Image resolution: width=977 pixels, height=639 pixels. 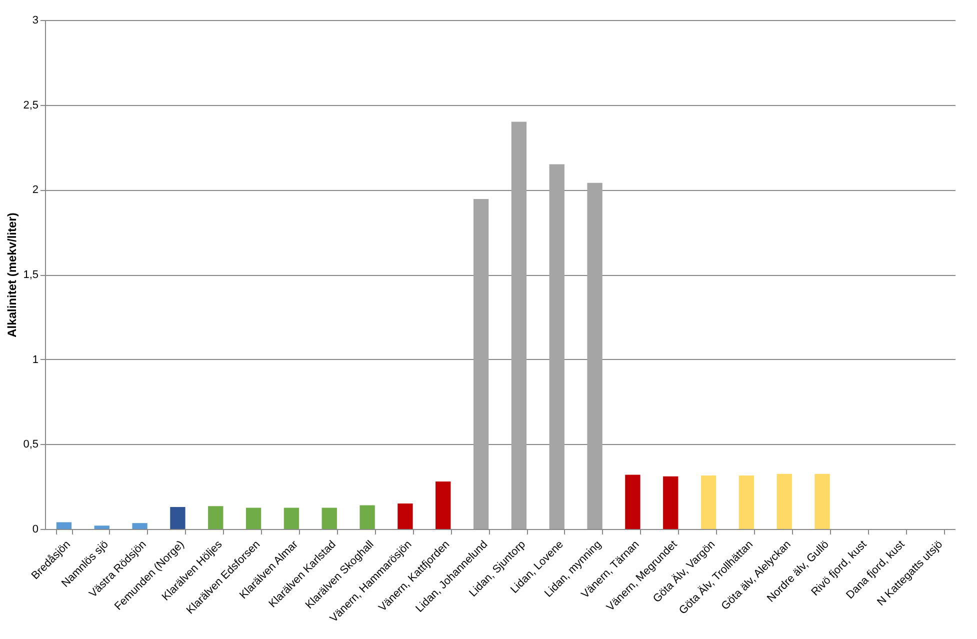 What do you see at coordinates (35, 20) in the screenshot?
I see `y-tick-label: 3` at bounding box center [35, 20].